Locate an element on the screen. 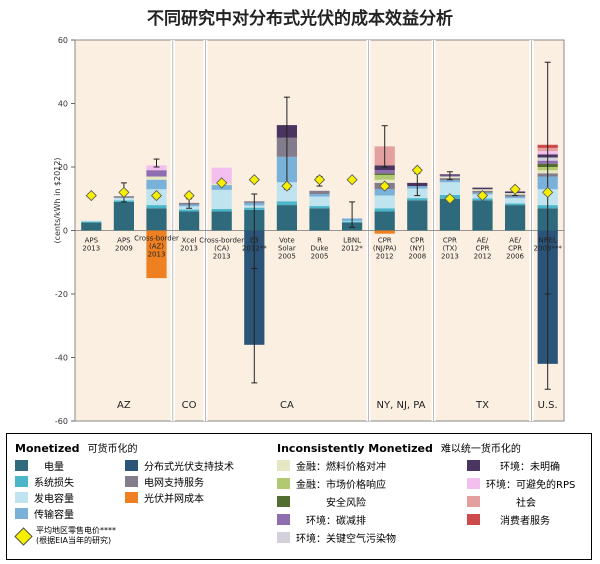  region-label: AZ is located at coordinates (124, 405).